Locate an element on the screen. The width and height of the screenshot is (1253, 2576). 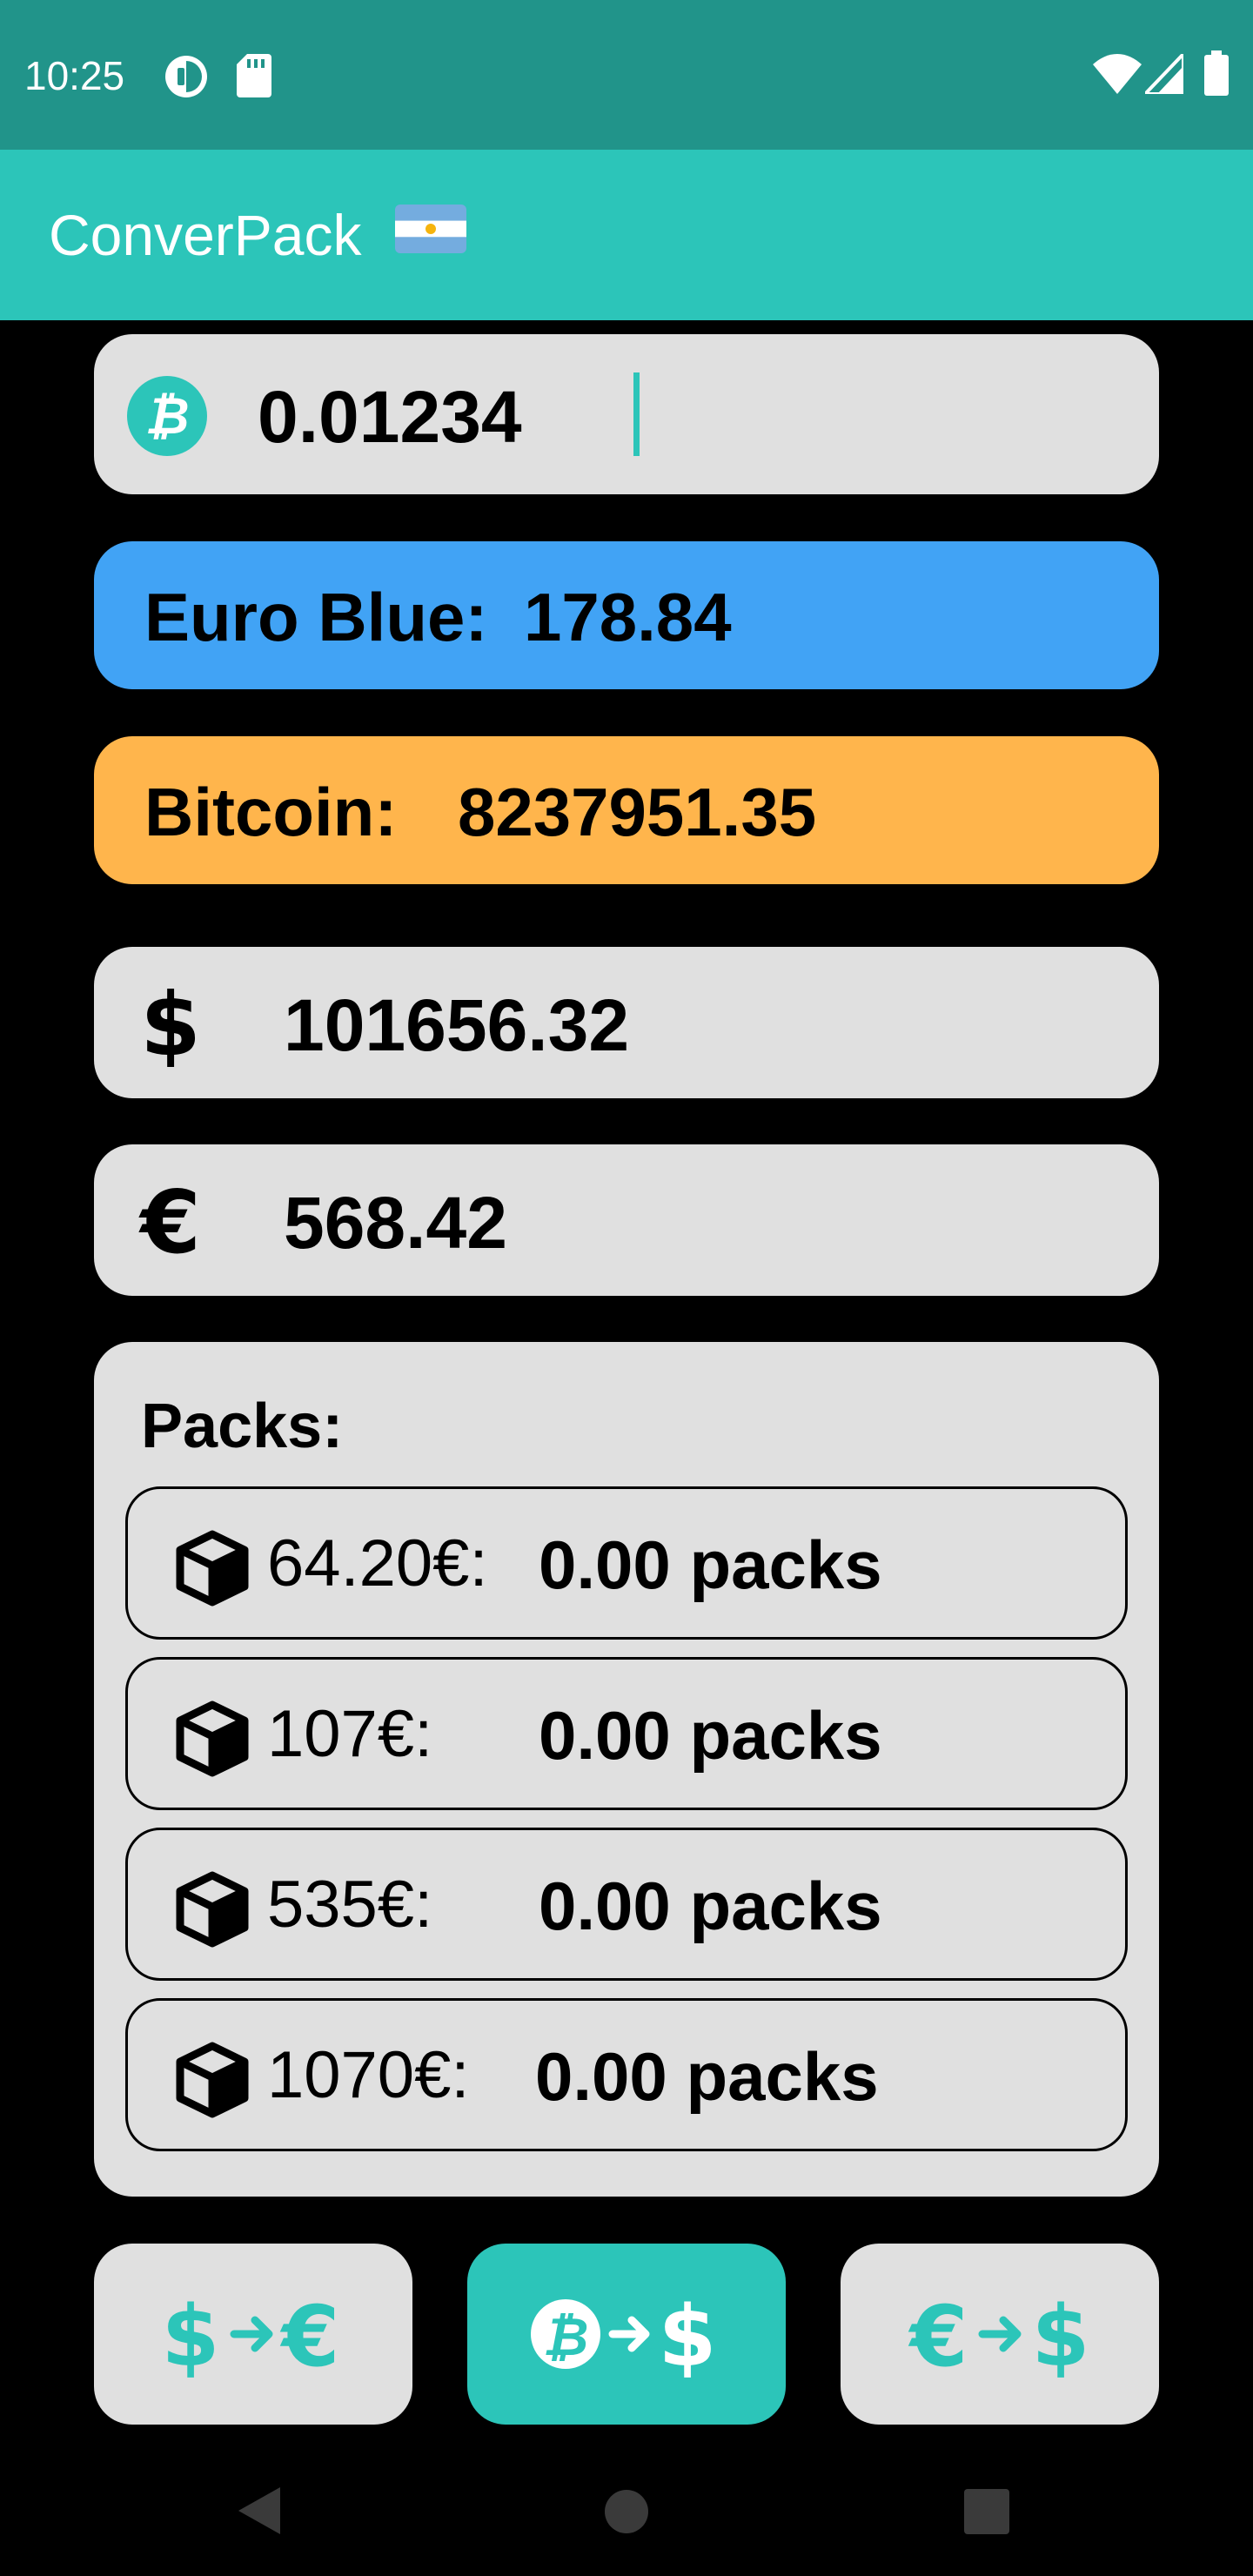
pack-row: 107€: 0.00 packs is located at coordinates (626, 1733).